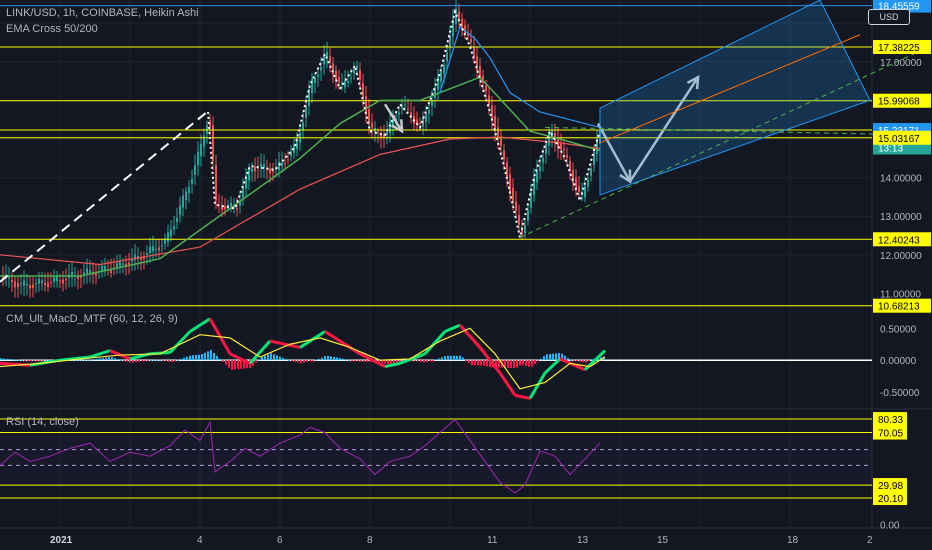 The height and width of the screenshot is (550, 932). Describe the element at coordinates (899, 102) in the screenshot. I see `price-label: 15.99068` at that location.